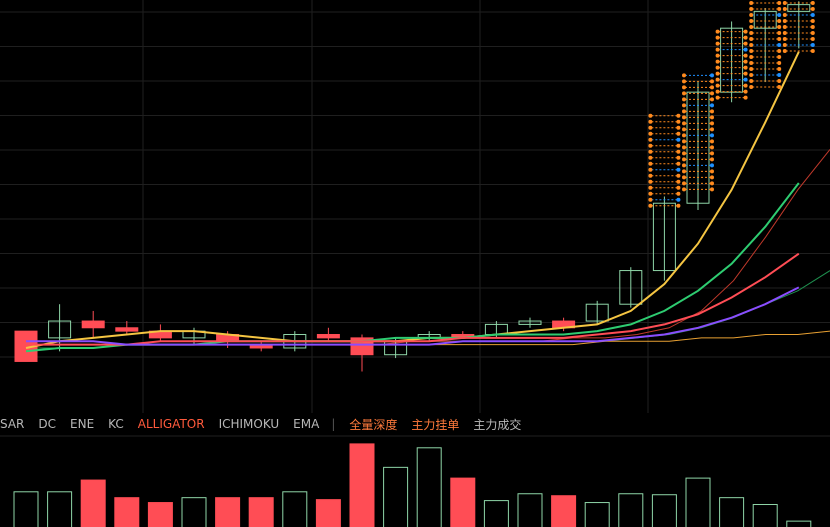 This screenshot has height=527, width=830. What do you see at coordinates (12, 424) in the screenshot?
I see `tab-sar: SAR` at bounding box center [12, 424].